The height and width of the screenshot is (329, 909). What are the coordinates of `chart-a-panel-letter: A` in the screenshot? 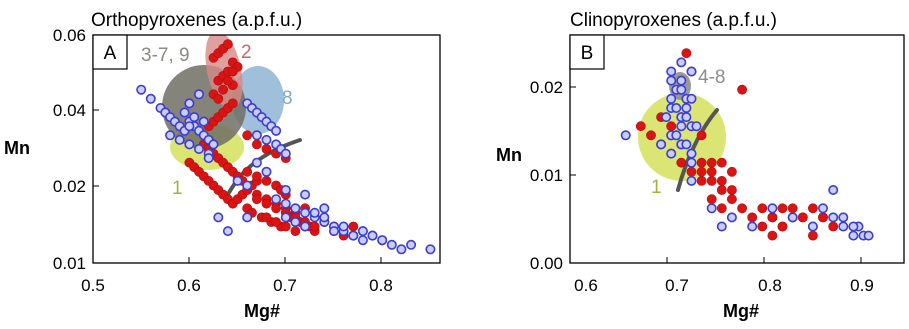 It's located at (110, 53).